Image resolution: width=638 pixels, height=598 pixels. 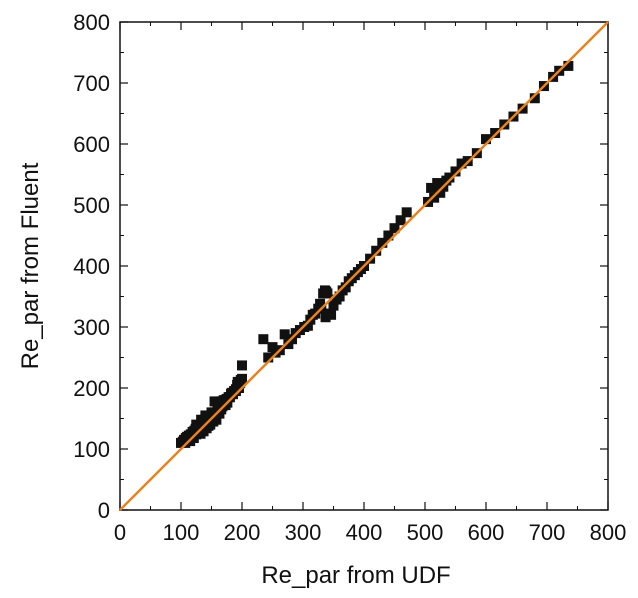 What do you see at coordinates (120, 532) in the screenshot?
I see `x-tick-label: 0` at bounding box center [120, 532].